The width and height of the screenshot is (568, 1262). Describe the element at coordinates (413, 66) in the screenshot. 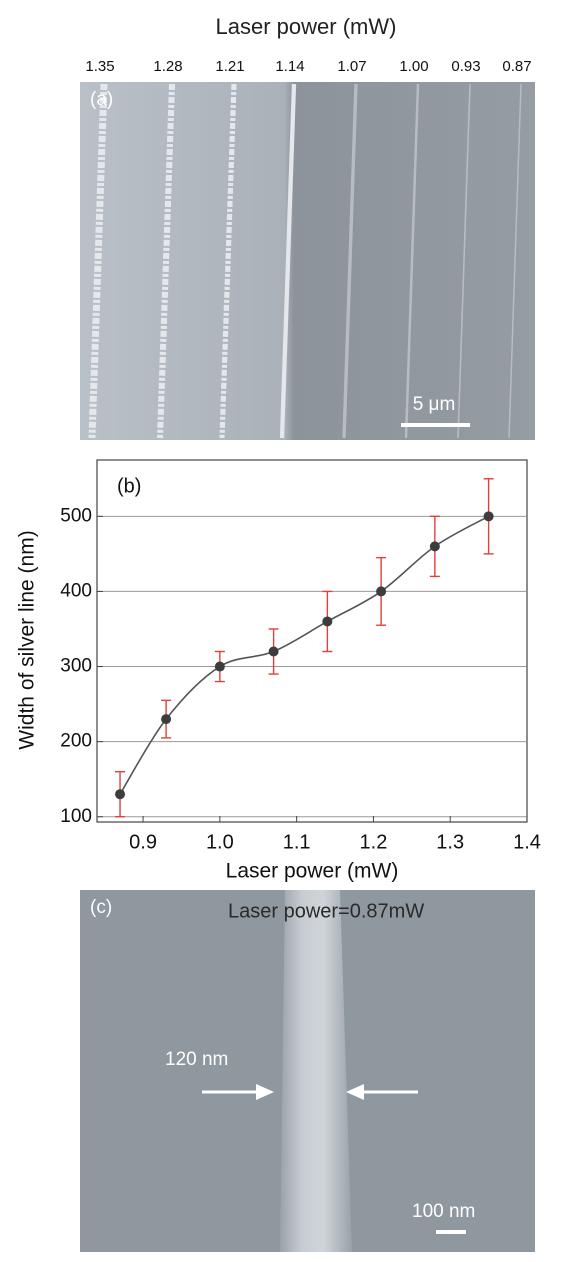

I see `power-label: 1.00` at that location.